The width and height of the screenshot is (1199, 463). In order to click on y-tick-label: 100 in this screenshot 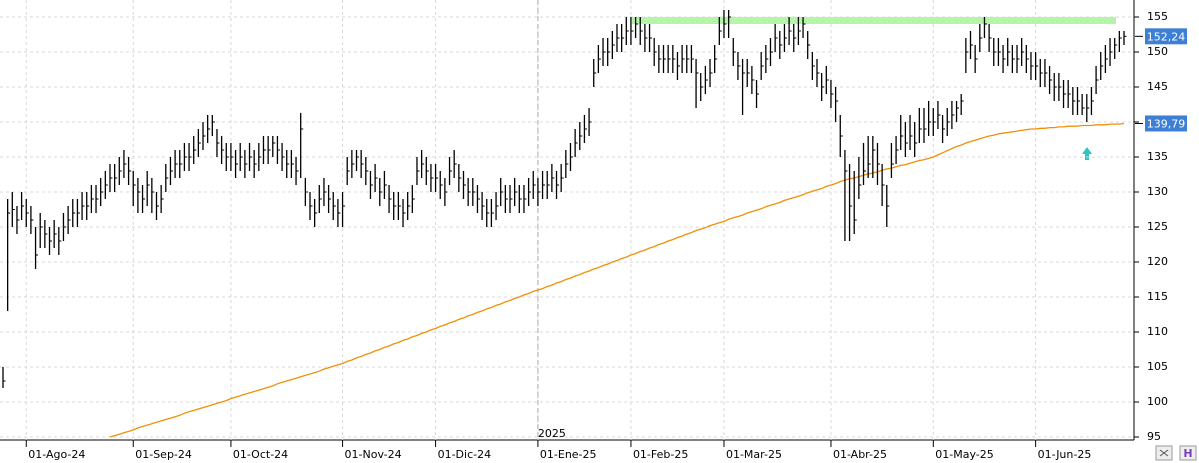, I will do `click(1157, 401)`.